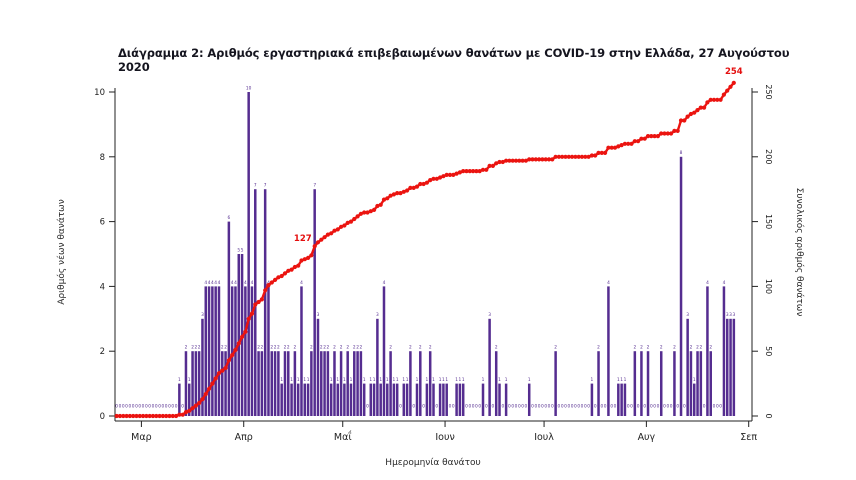  Describe the element at coordinates (768, 415) in the screenshot. I see `y-right-tick-label: 0` at that location.